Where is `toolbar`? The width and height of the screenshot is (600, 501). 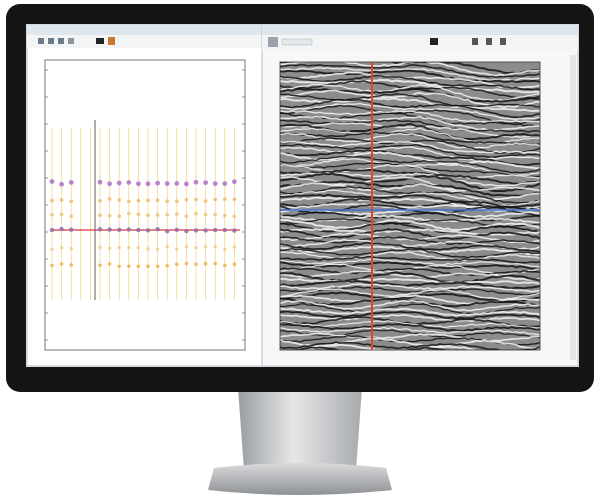 toolbar is located at coordinates (420, 42).